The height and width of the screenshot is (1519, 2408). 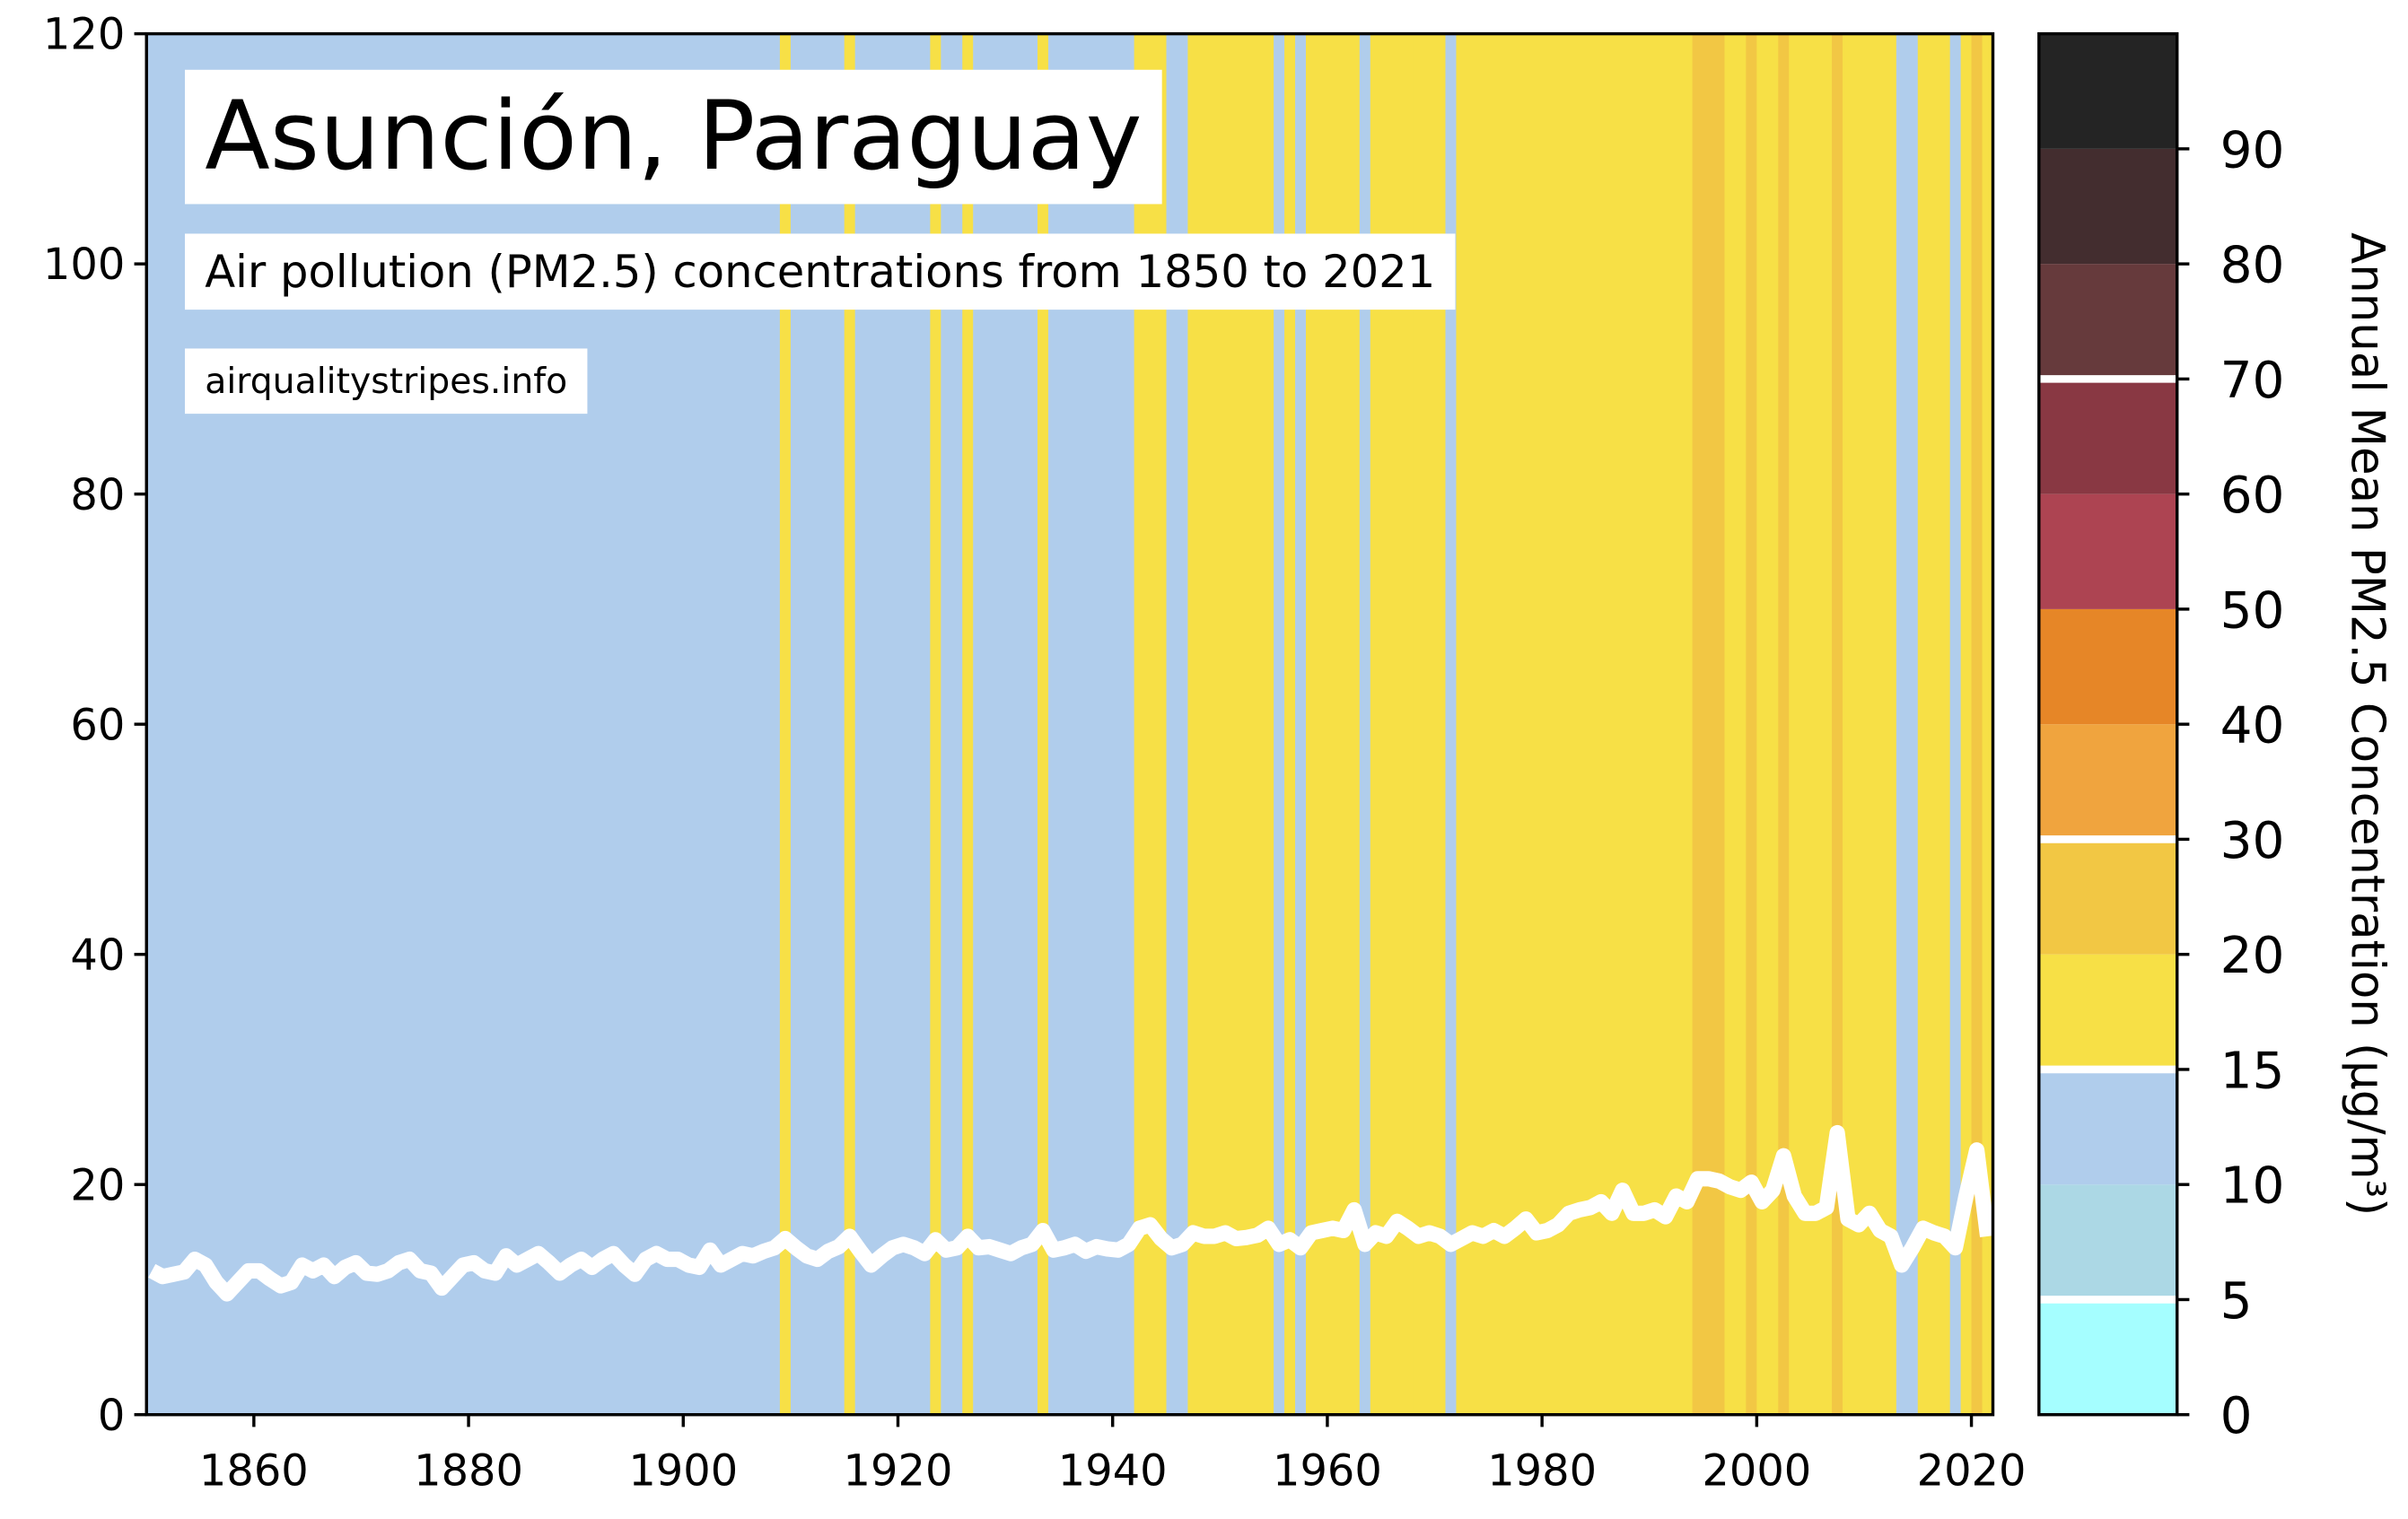 I want to click on y-tick-label: 60, so click(x=97, y=725).